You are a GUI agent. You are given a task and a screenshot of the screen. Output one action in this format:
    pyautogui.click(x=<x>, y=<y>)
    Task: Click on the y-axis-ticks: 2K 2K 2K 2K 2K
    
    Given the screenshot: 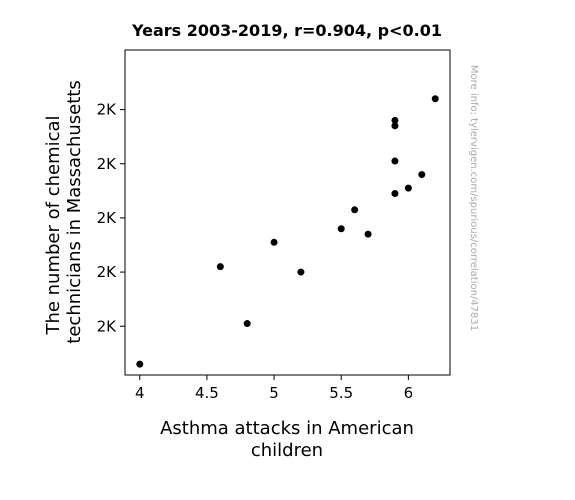 What is the action you would take?
    pyautogui.click(x=111, y=218)
    